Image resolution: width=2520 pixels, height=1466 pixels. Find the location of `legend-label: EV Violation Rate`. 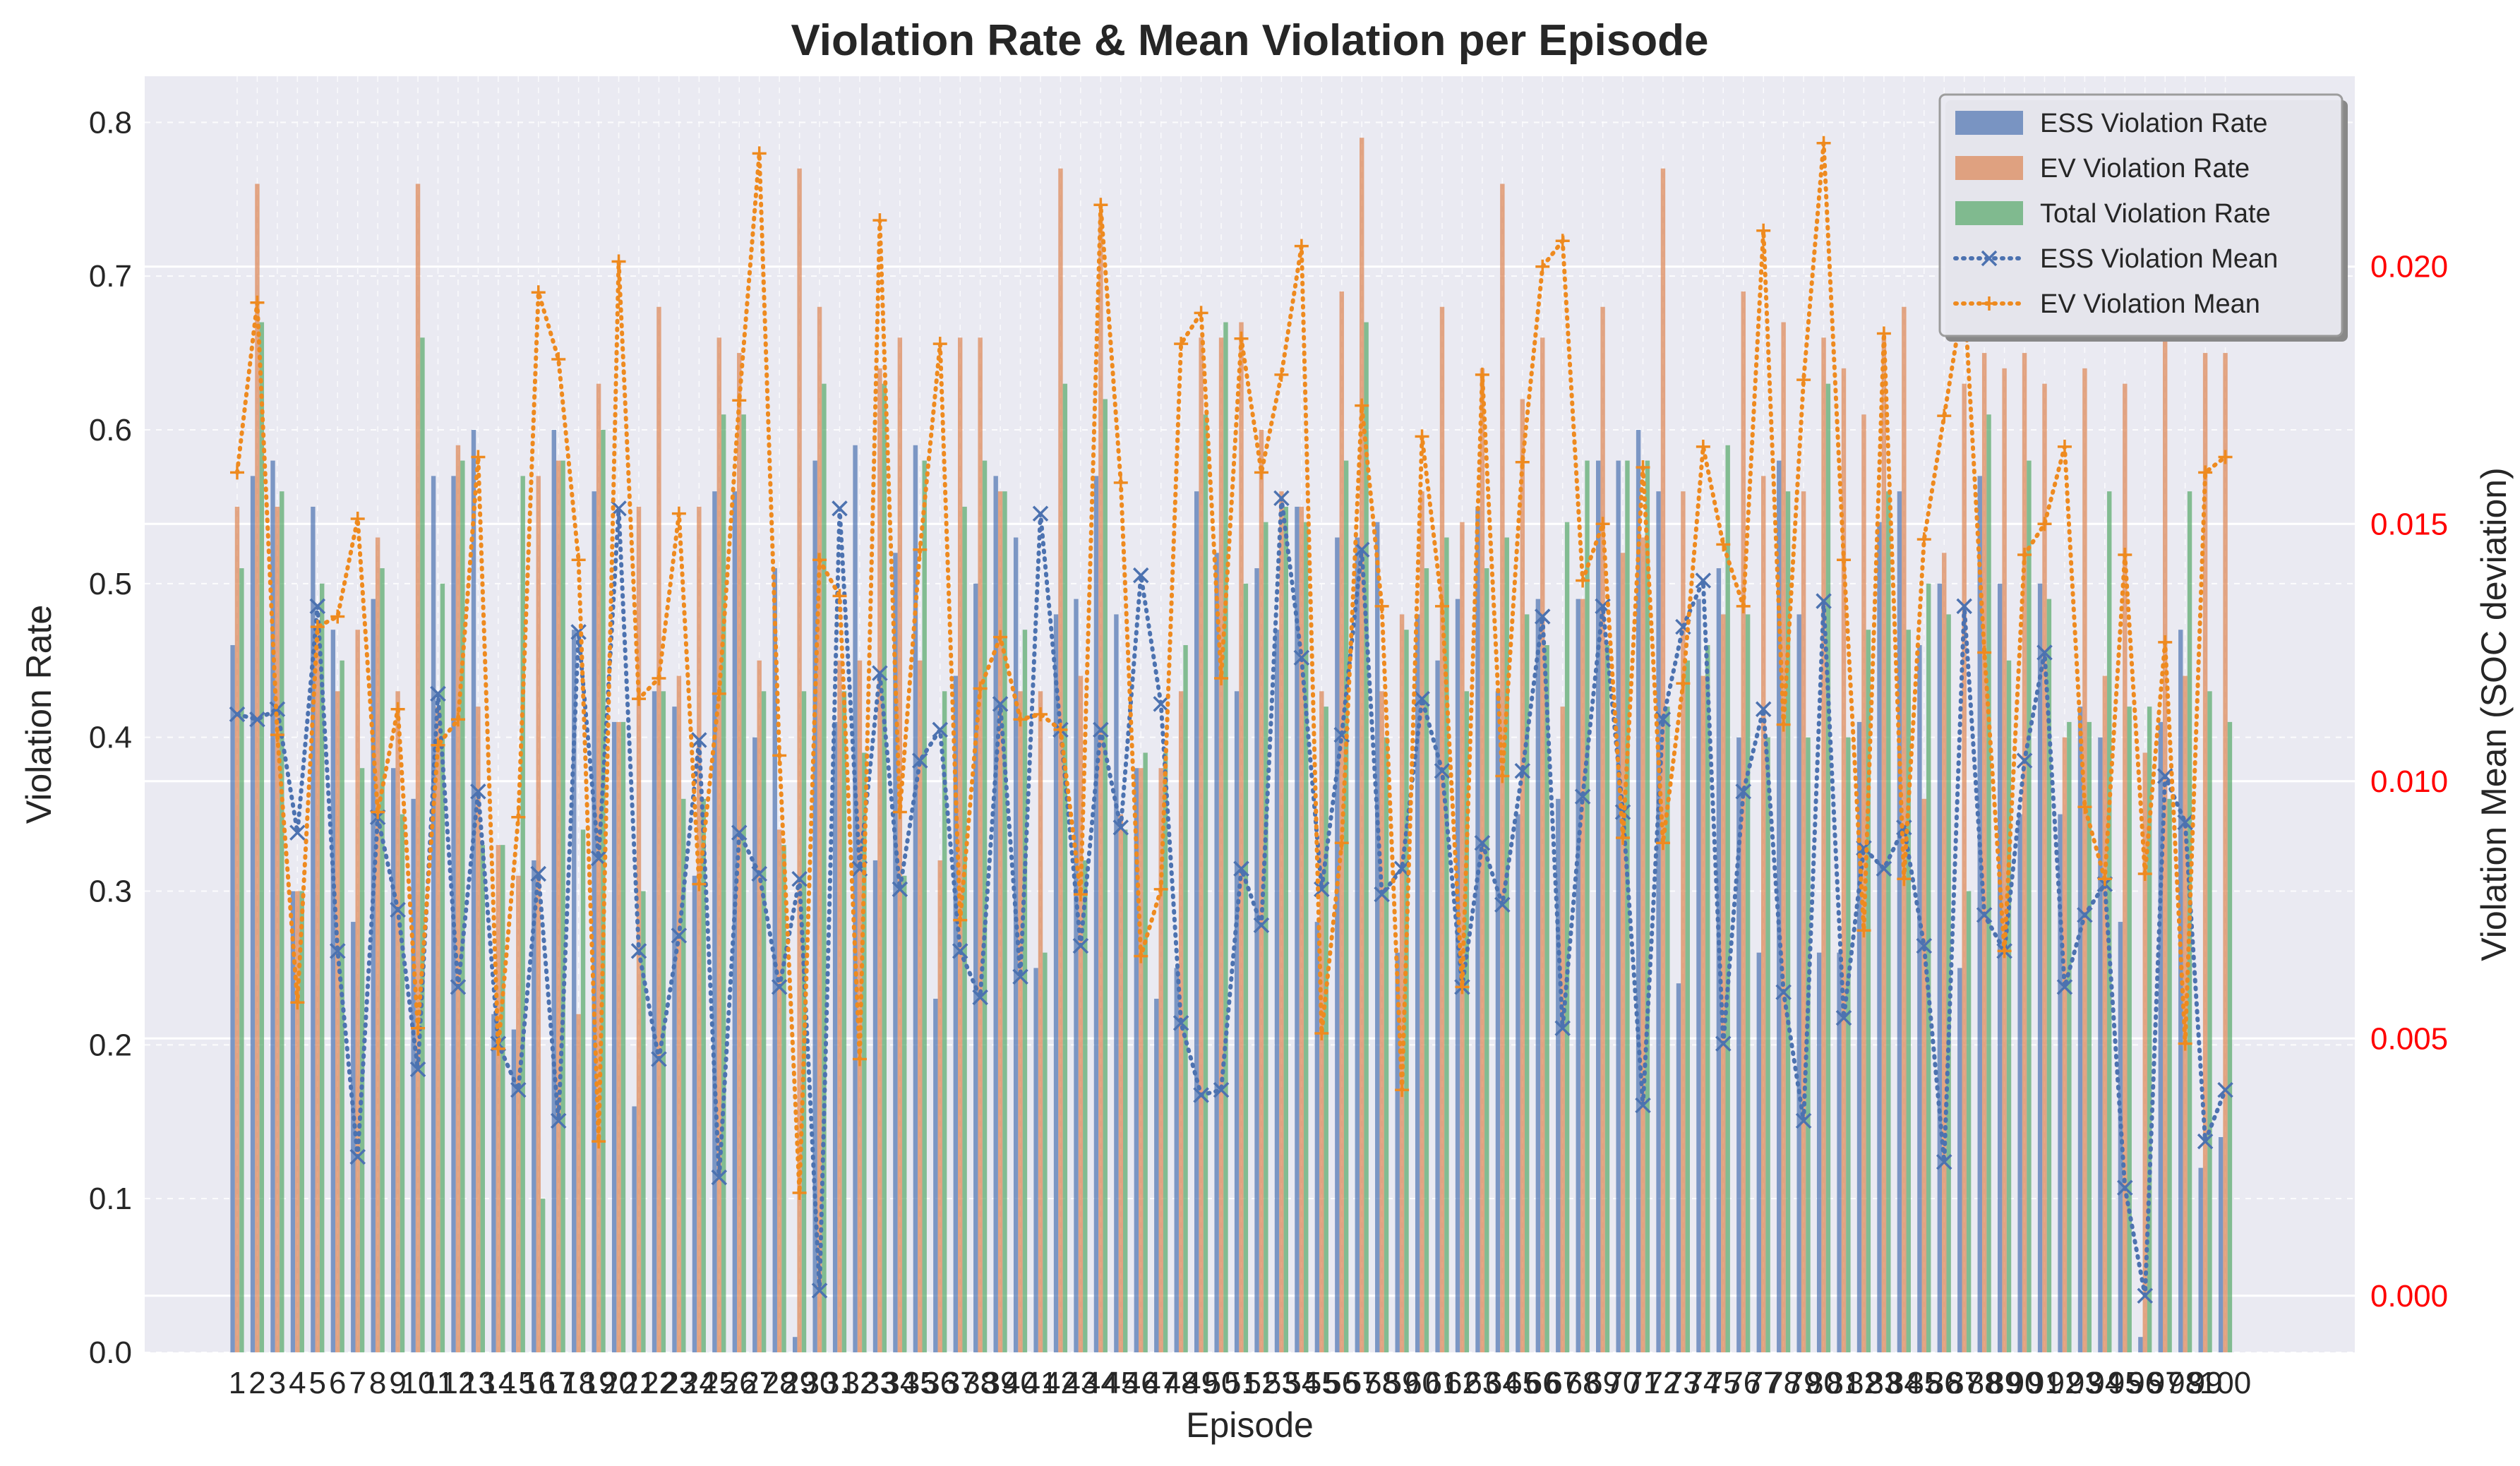

legend-label: EV Violation Rate is located at coordinates (2145, 169).